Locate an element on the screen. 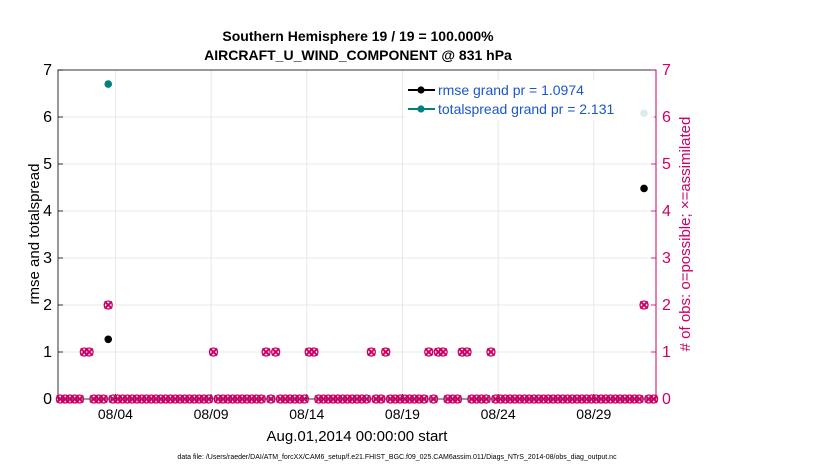  legend-label-totalspread: totalspread grand pr = 2.131 is located at coordinates (526, 109).